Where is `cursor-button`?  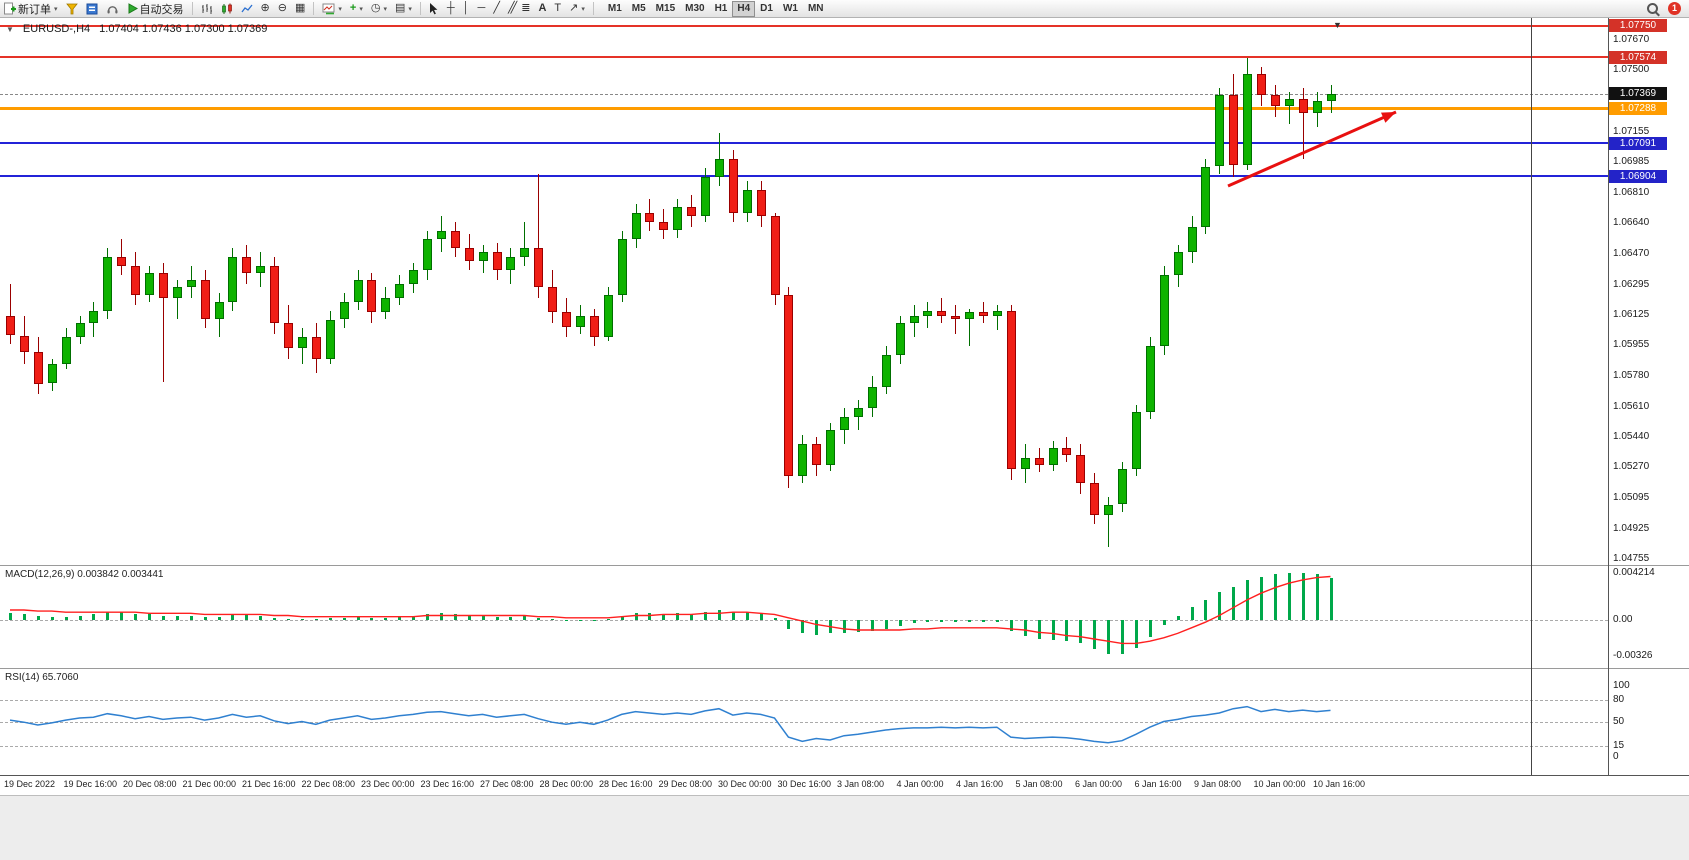
cursor-button is located at coordinates (434, 8).